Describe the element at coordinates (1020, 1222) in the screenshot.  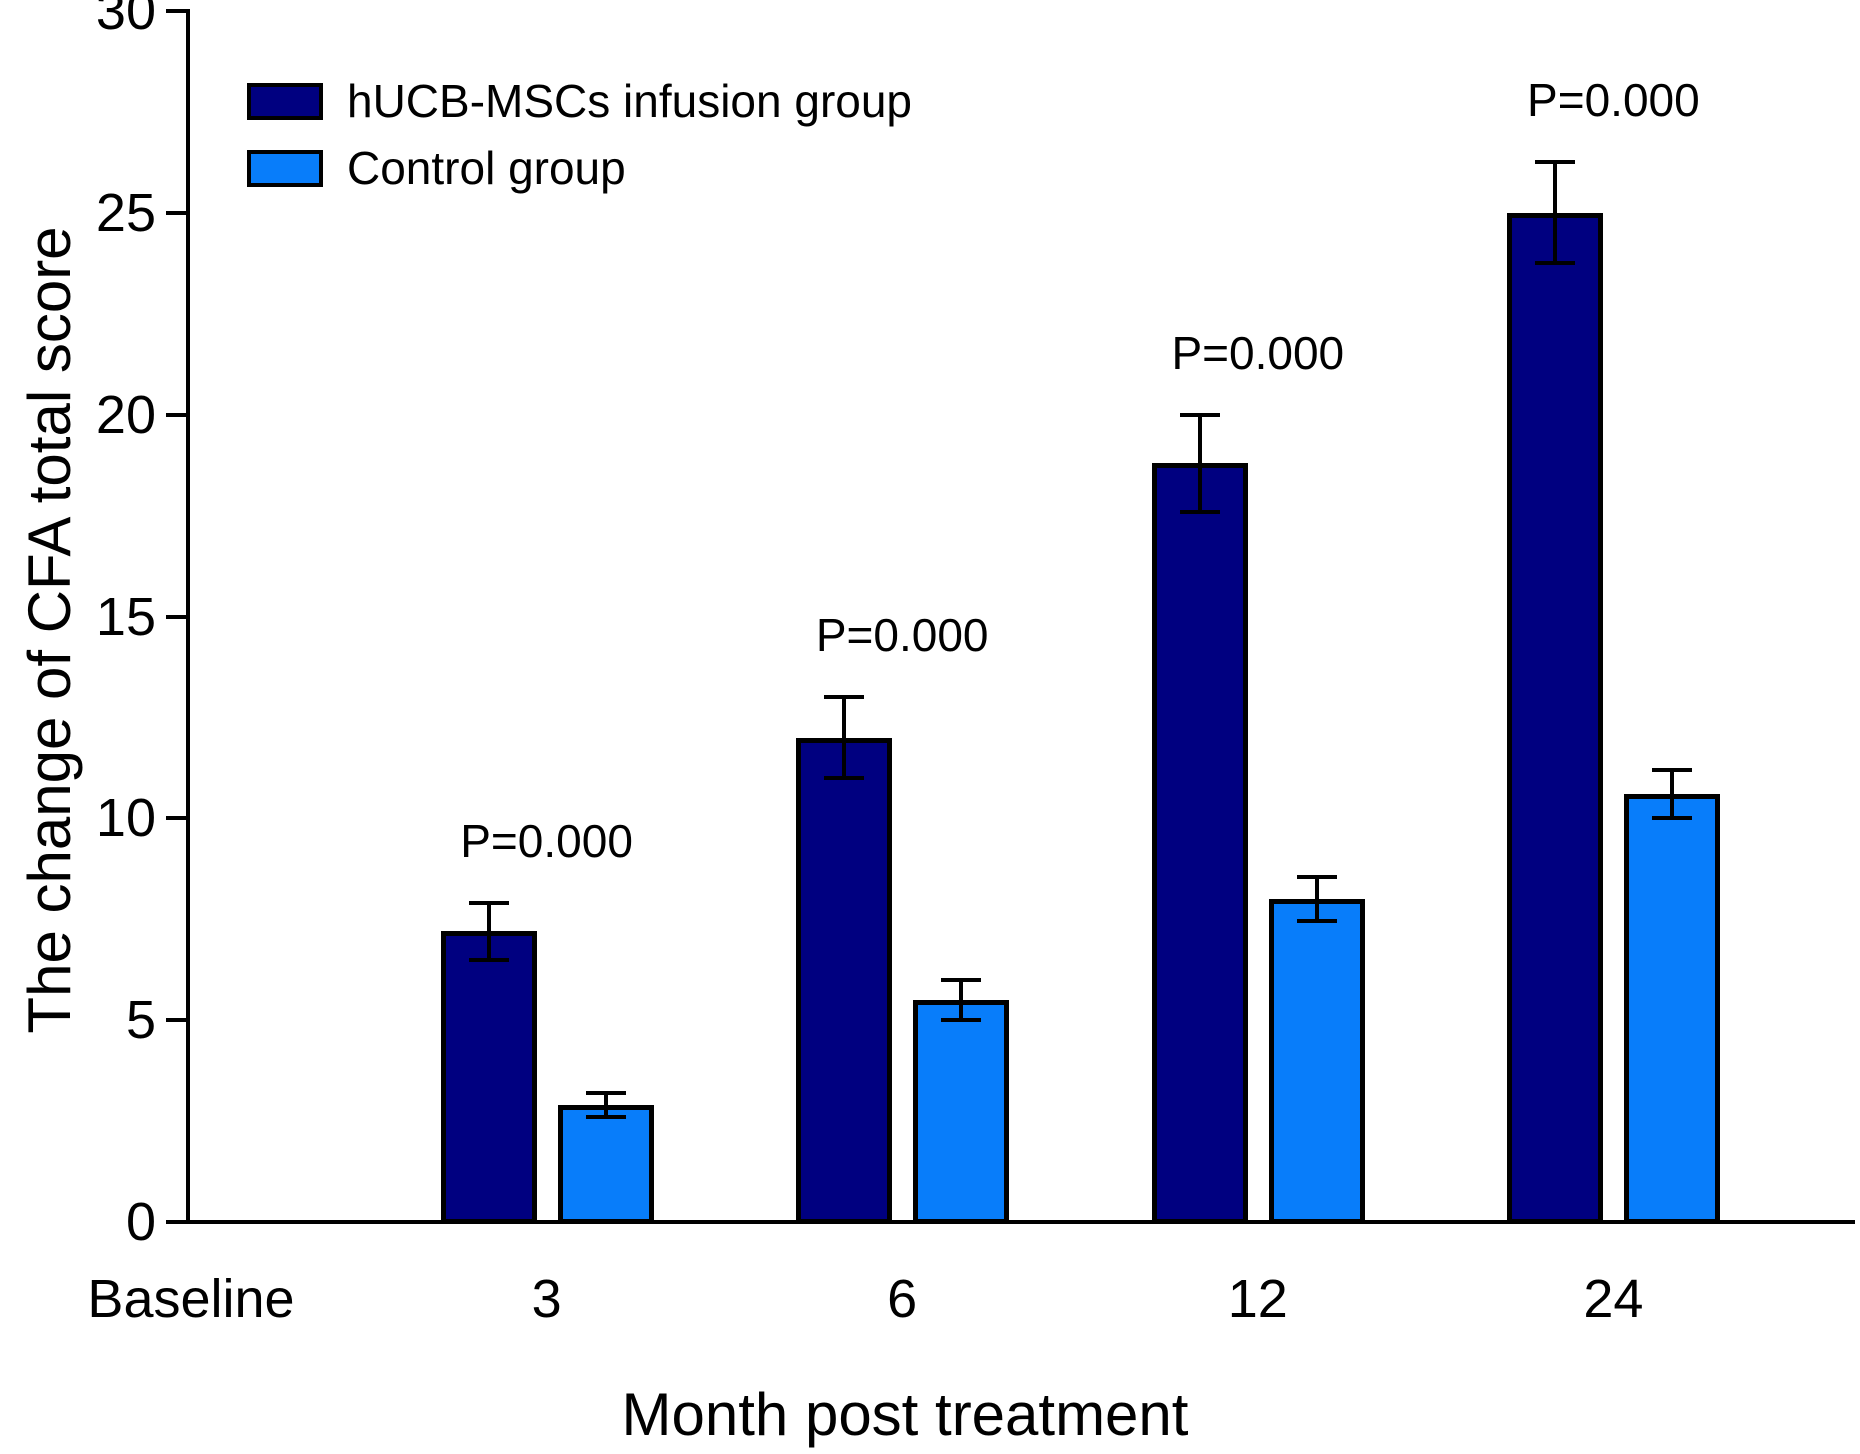
I see `x-axis-line` at that location.